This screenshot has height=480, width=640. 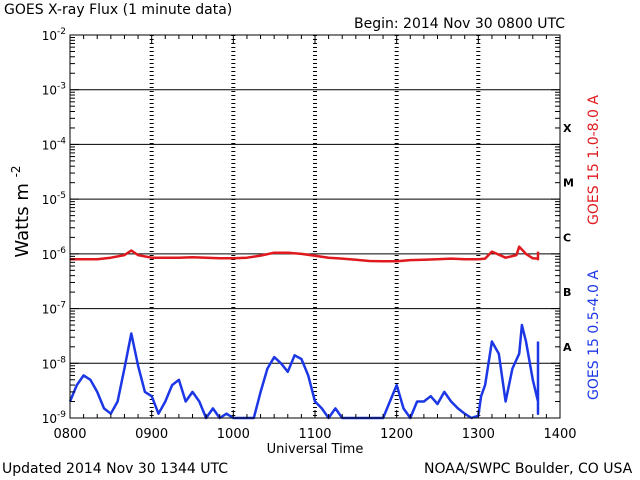 I want to click on x-tick-label: 1400, so click(x=559, y=434).